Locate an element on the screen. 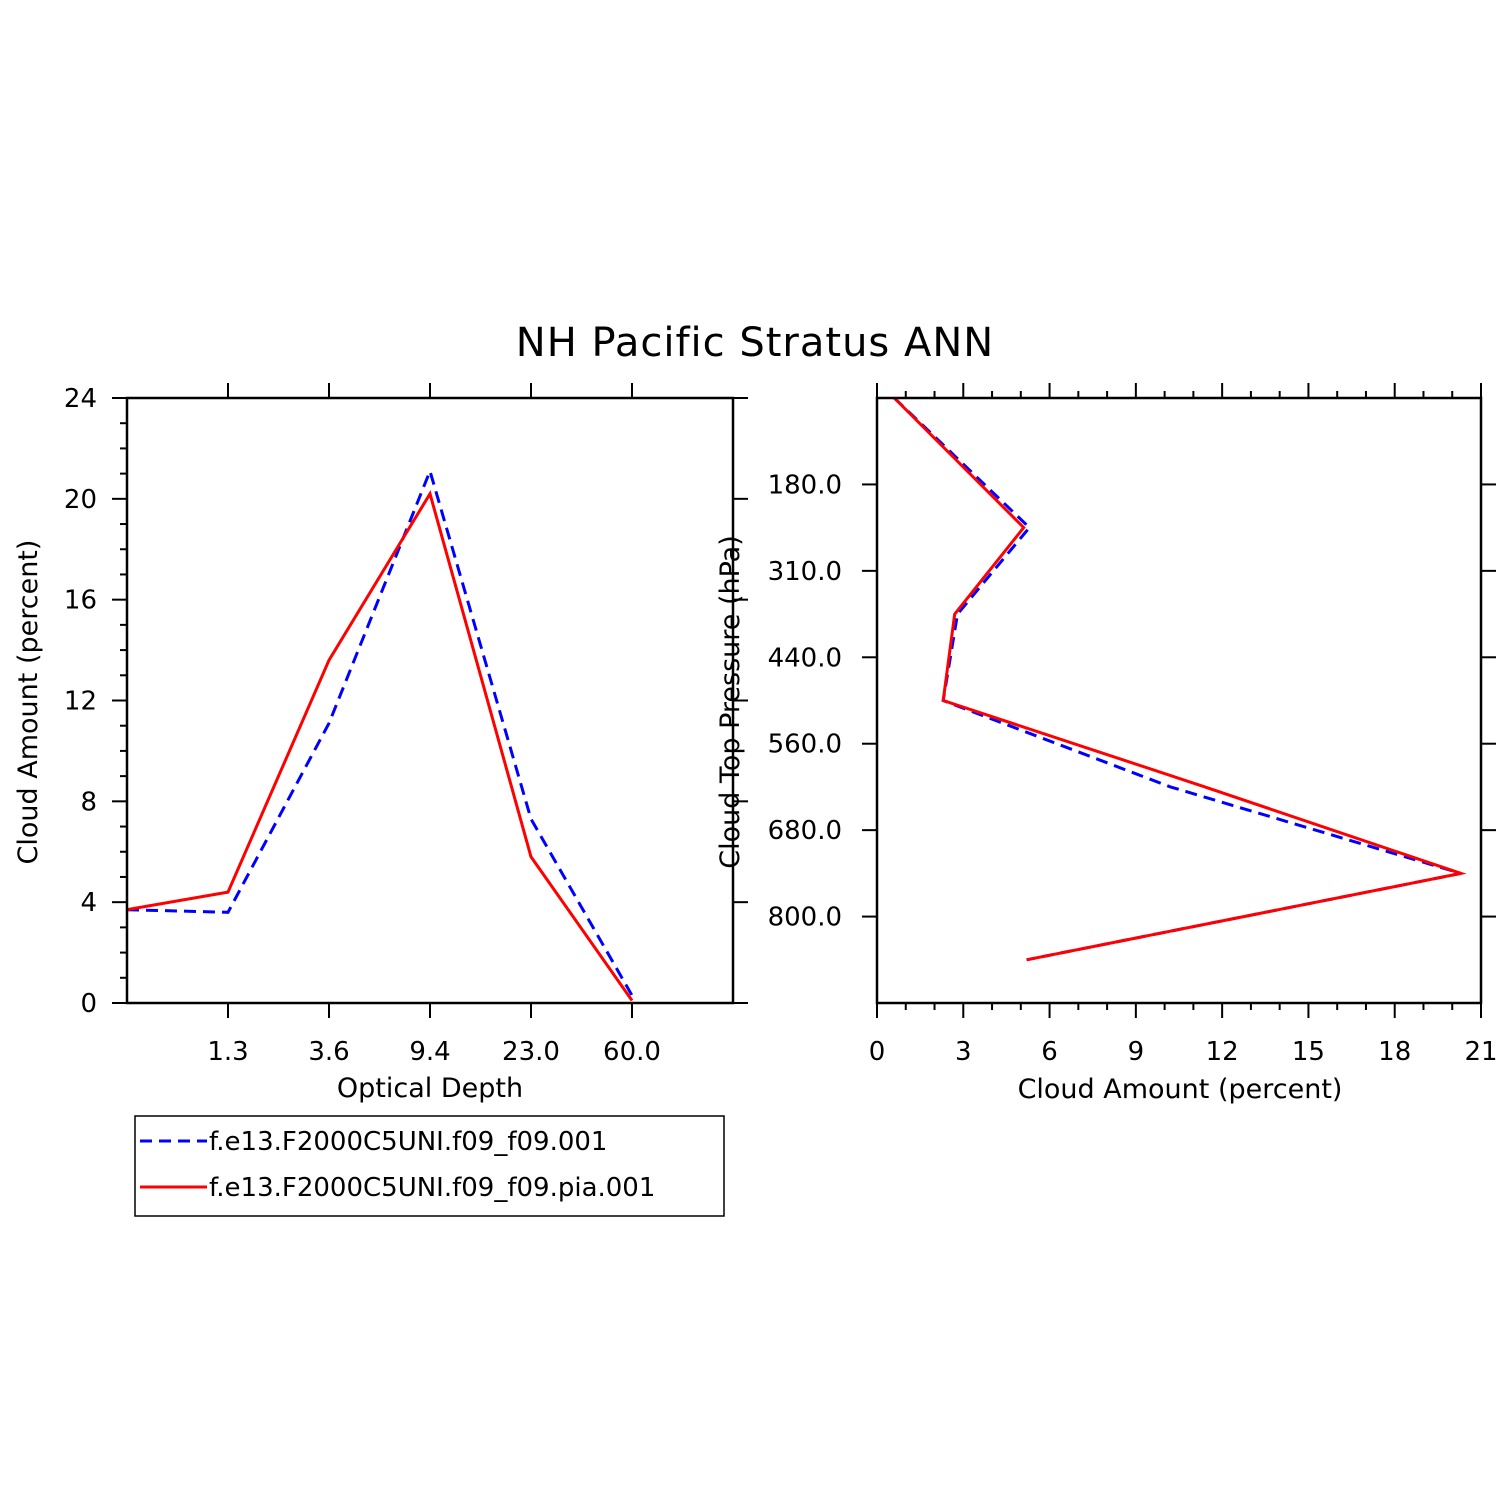 The height and width of the screenshot is (1510, 1510). left-series-2-line is located at coordinates (380, 746).